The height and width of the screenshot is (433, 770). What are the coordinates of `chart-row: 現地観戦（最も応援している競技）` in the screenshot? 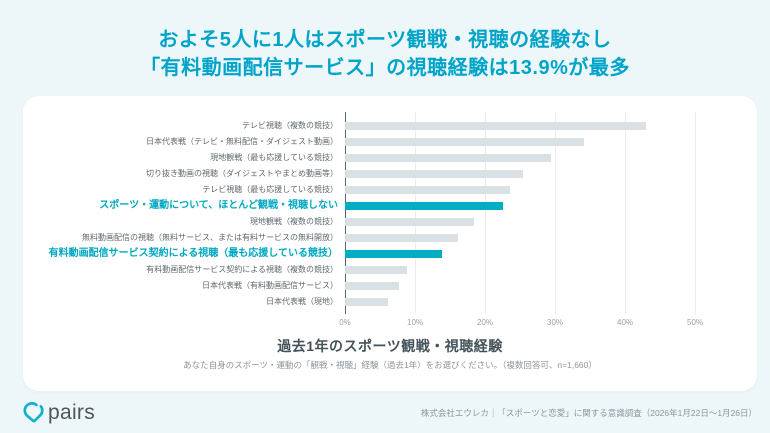 It's located at (390, 158).